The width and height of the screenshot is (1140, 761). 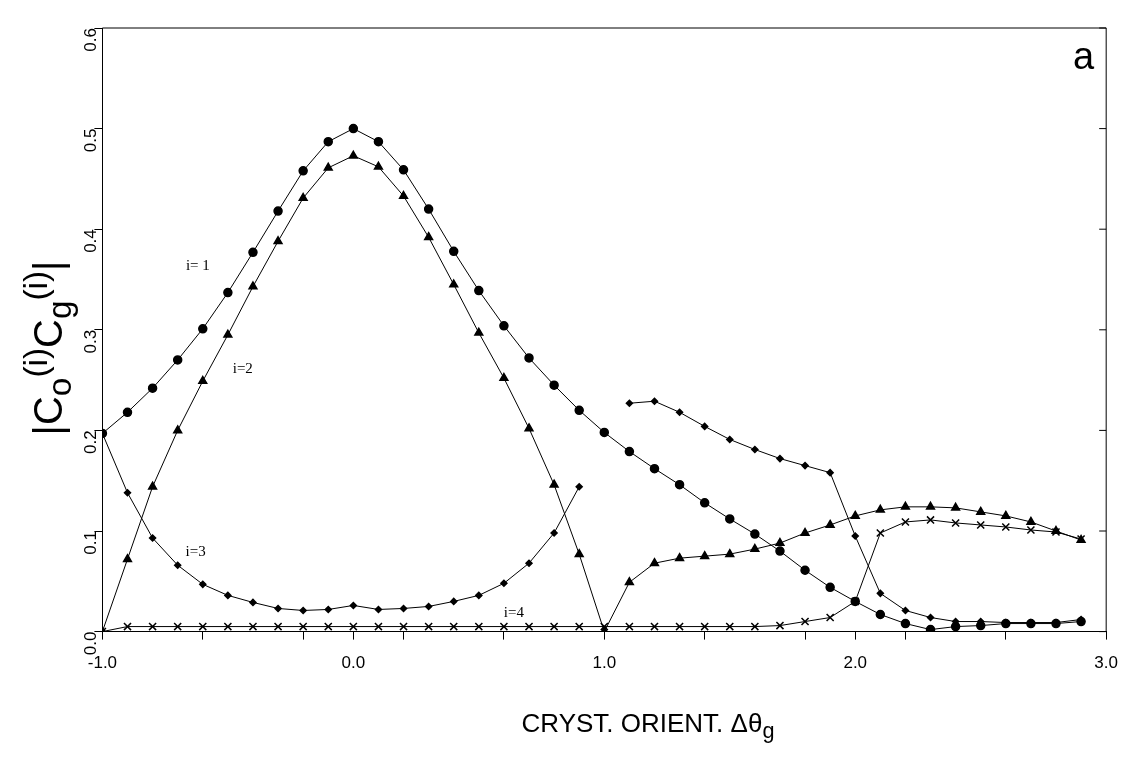 I want to click on x-tick-label: 3.0, so click(x=1106, y=663).